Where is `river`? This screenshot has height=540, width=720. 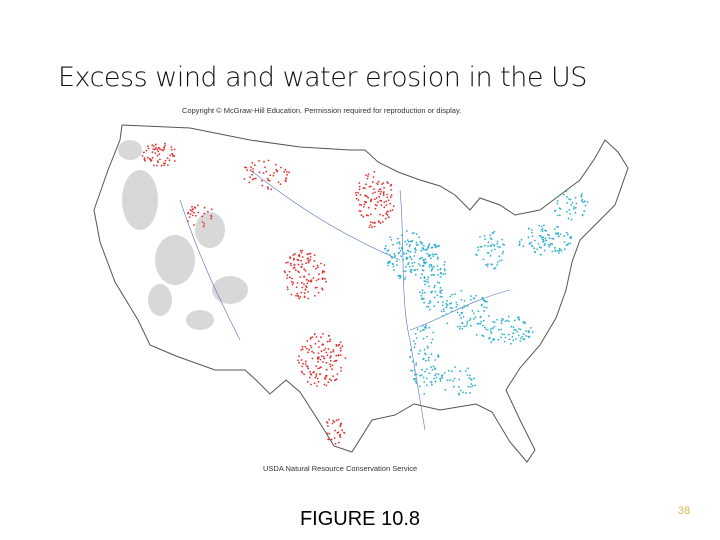 river is located at coordinates (210, 270).